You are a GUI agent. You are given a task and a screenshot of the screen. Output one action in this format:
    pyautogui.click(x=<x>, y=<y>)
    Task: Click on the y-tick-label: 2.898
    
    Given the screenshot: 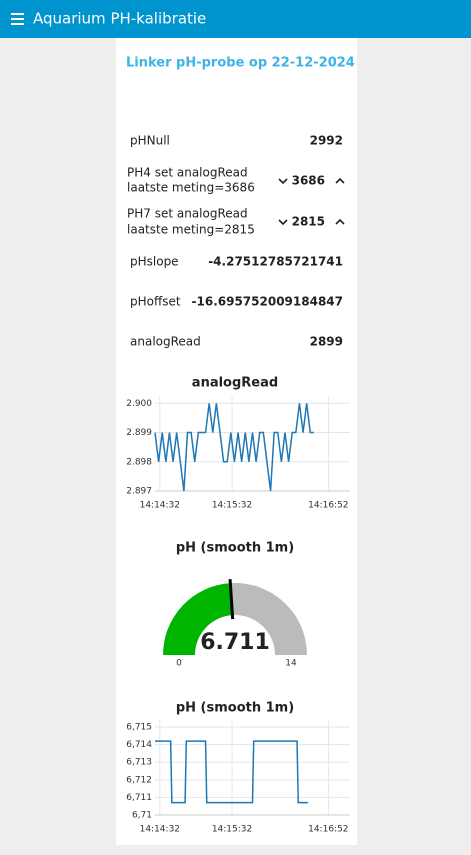 What is the action you would take?
    pyautogui.click(x=139, y=462)
    